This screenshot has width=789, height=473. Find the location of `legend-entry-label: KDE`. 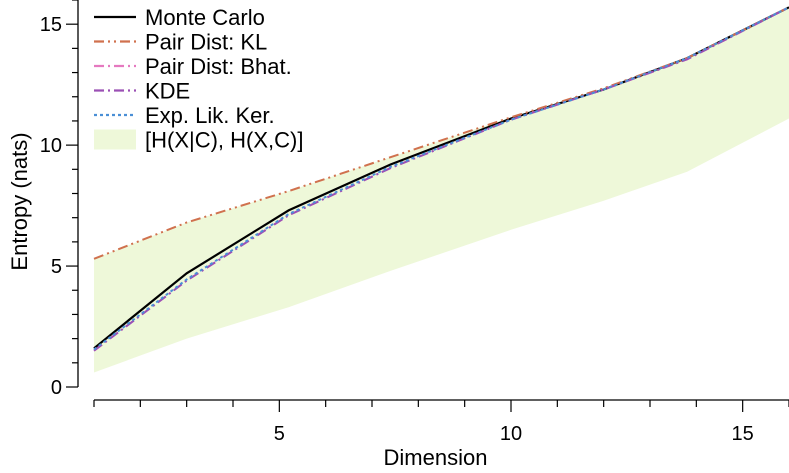

legend-entry-label: KDE is located at coordinates (167, 91).